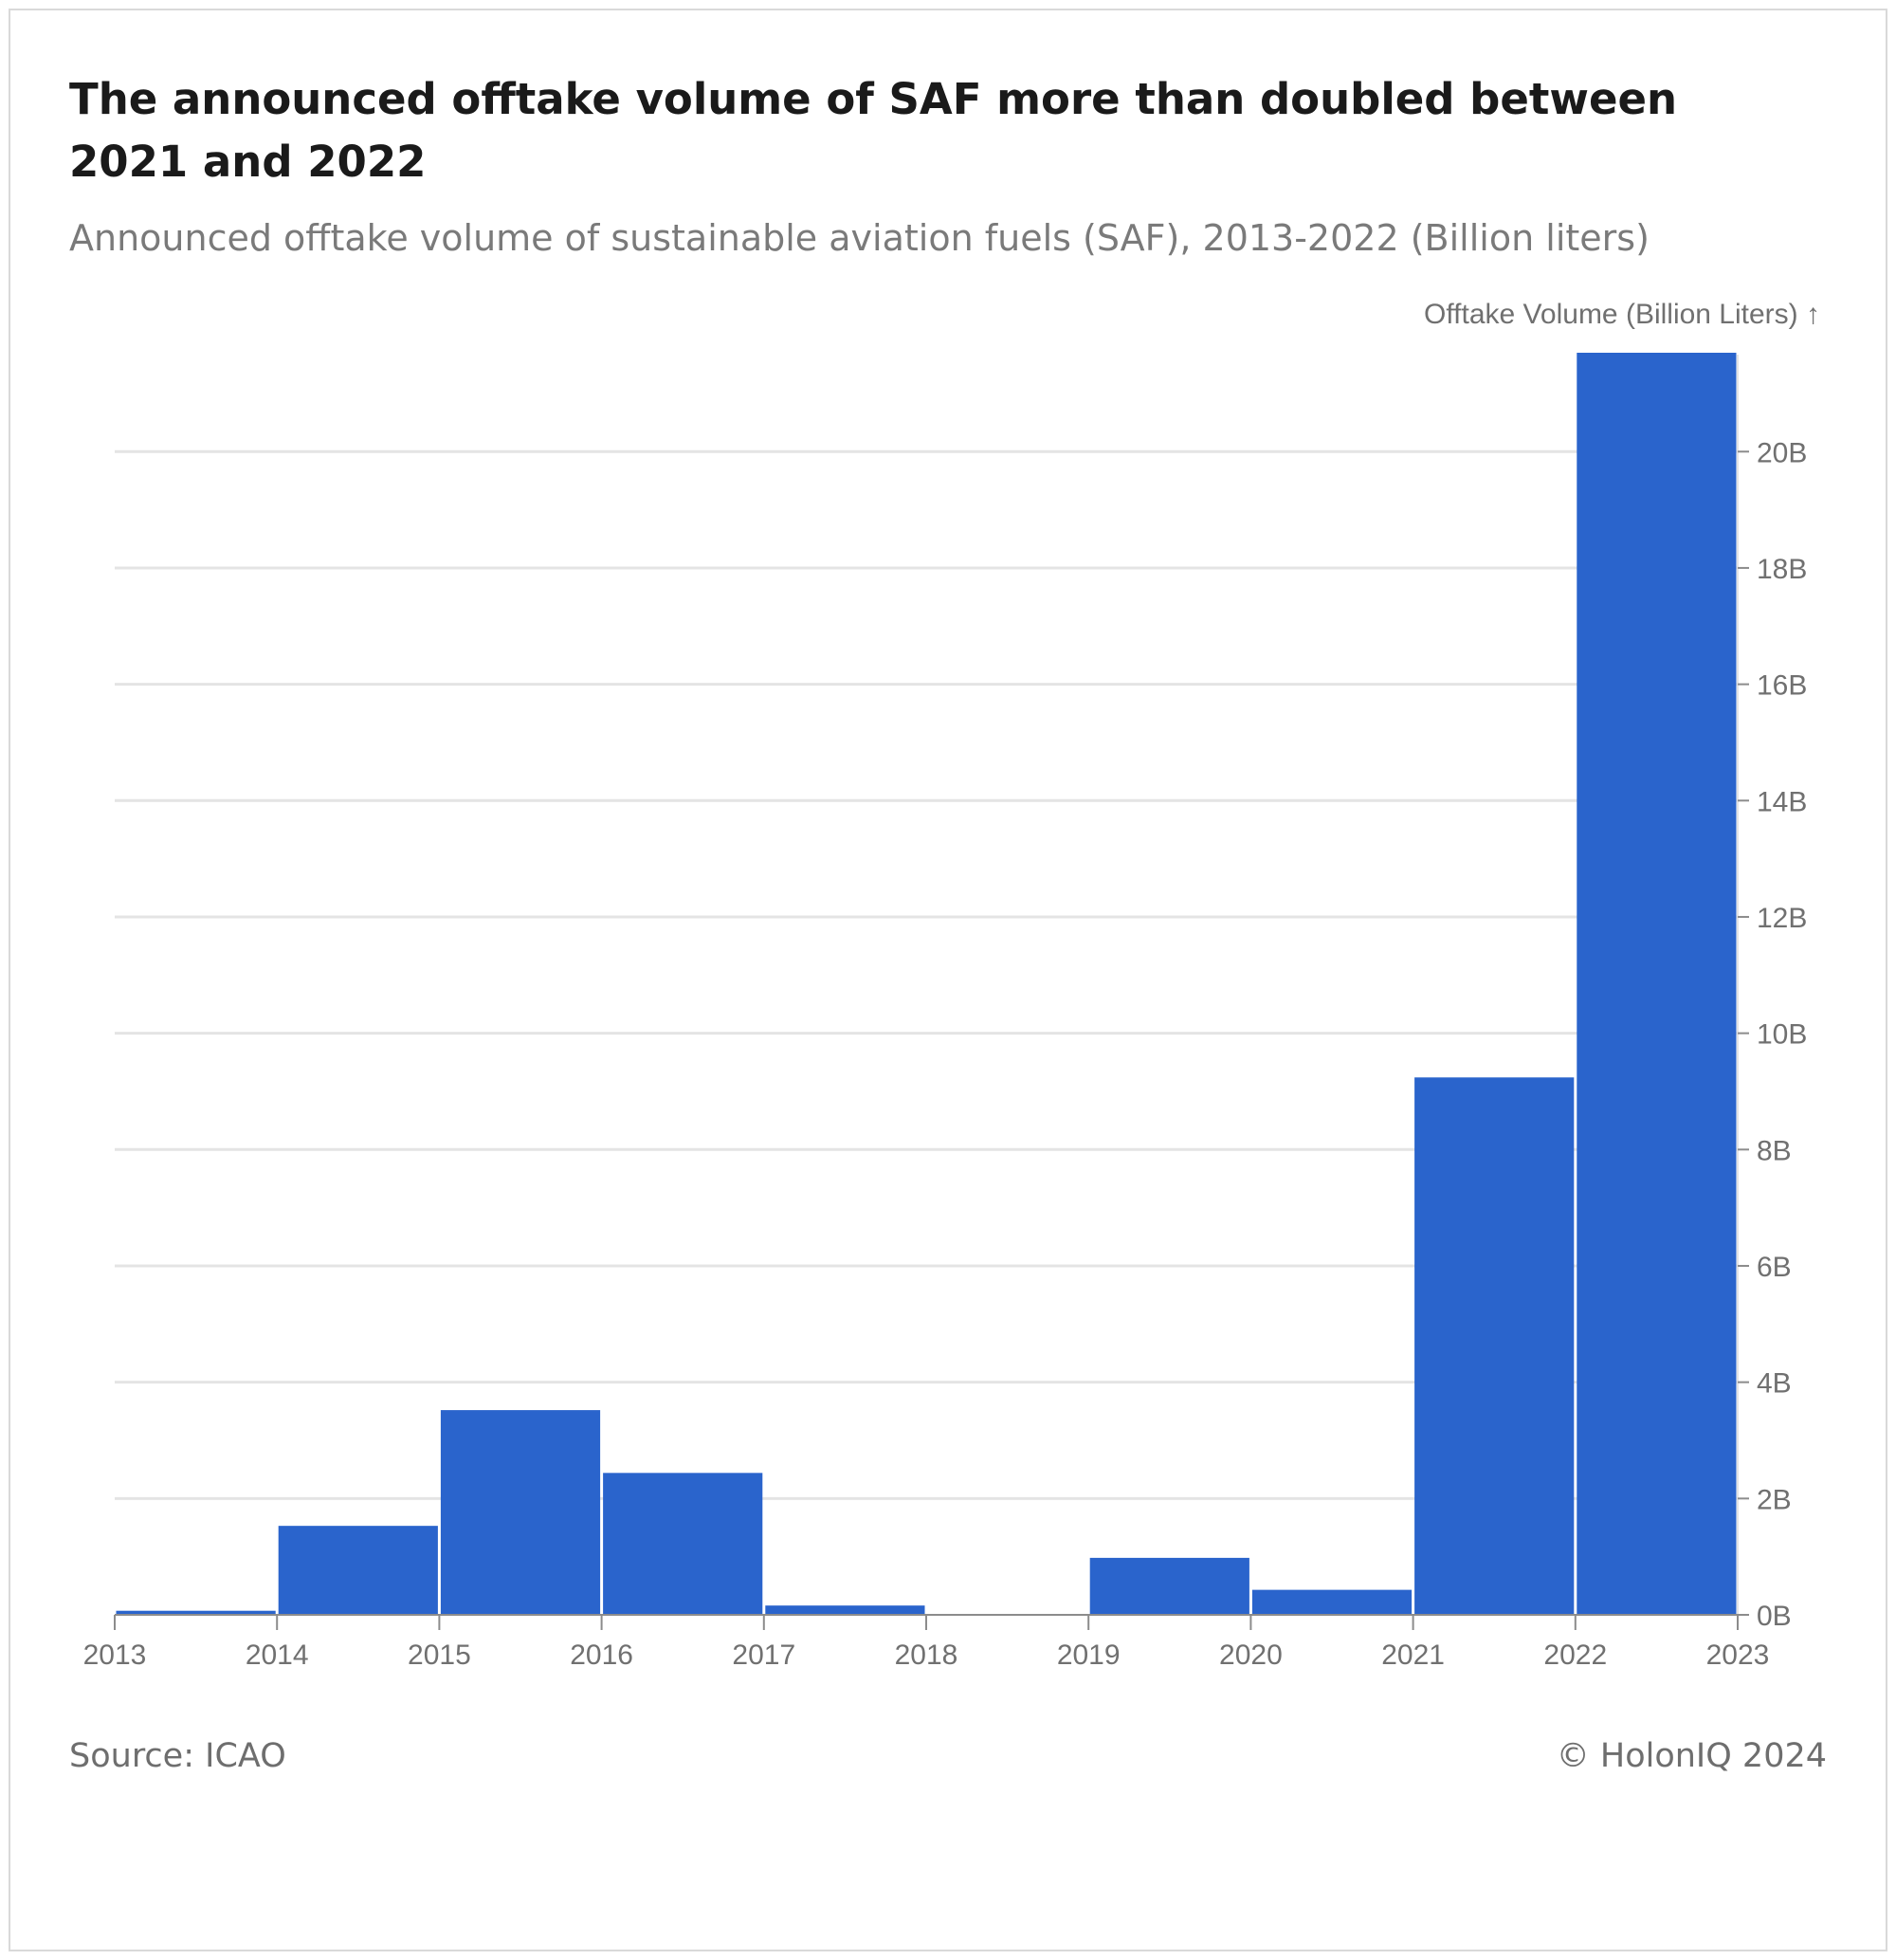  I want to click on y-tick-label: 6B, so click(1774, 1267).